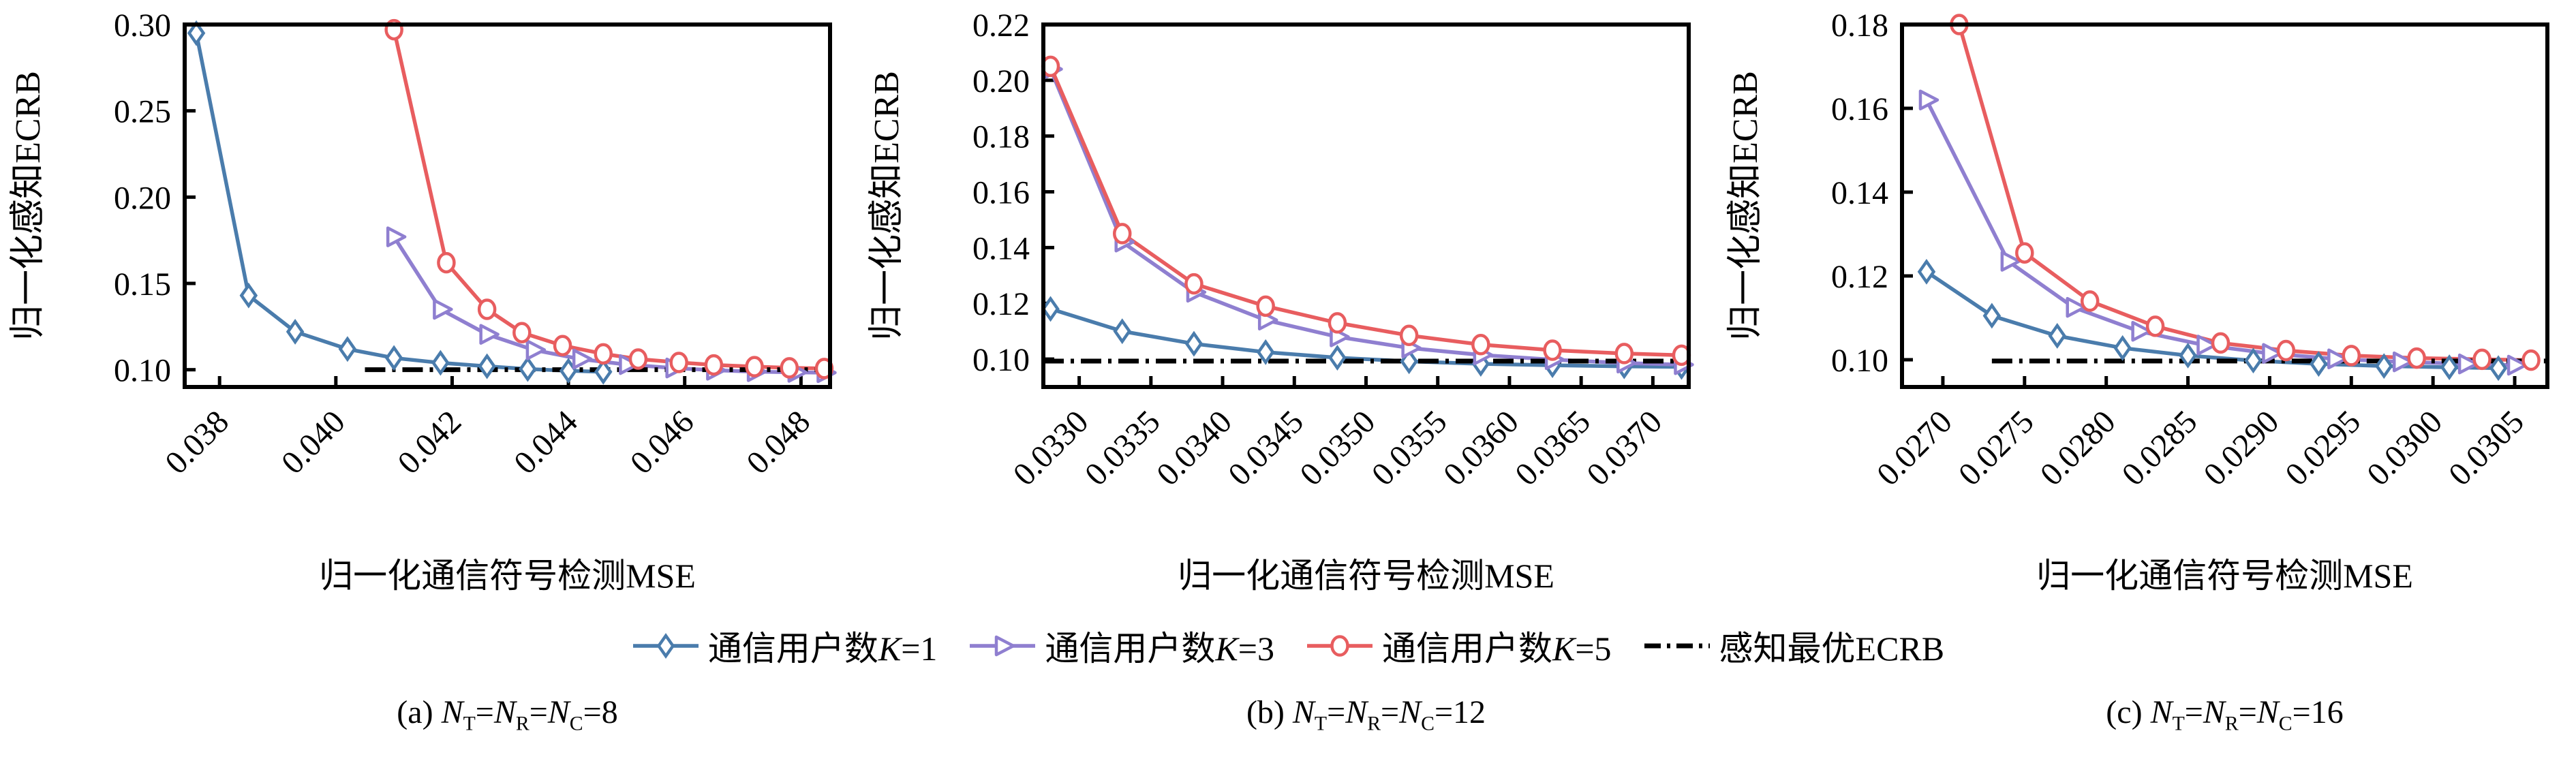 The width and height of the screenshot is (2576, 776). Describe the element at coordinates (1001, 25) in the screenshot. I see `y-tick-label: 0.22` at that location.